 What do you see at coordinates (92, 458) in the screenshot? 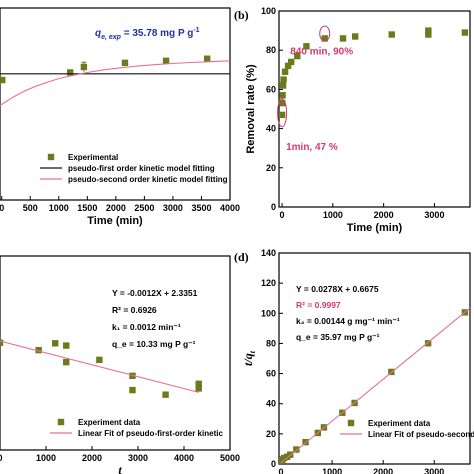
I see `x-tick-label-c-2: 2000` at bounding box center [92, 458].